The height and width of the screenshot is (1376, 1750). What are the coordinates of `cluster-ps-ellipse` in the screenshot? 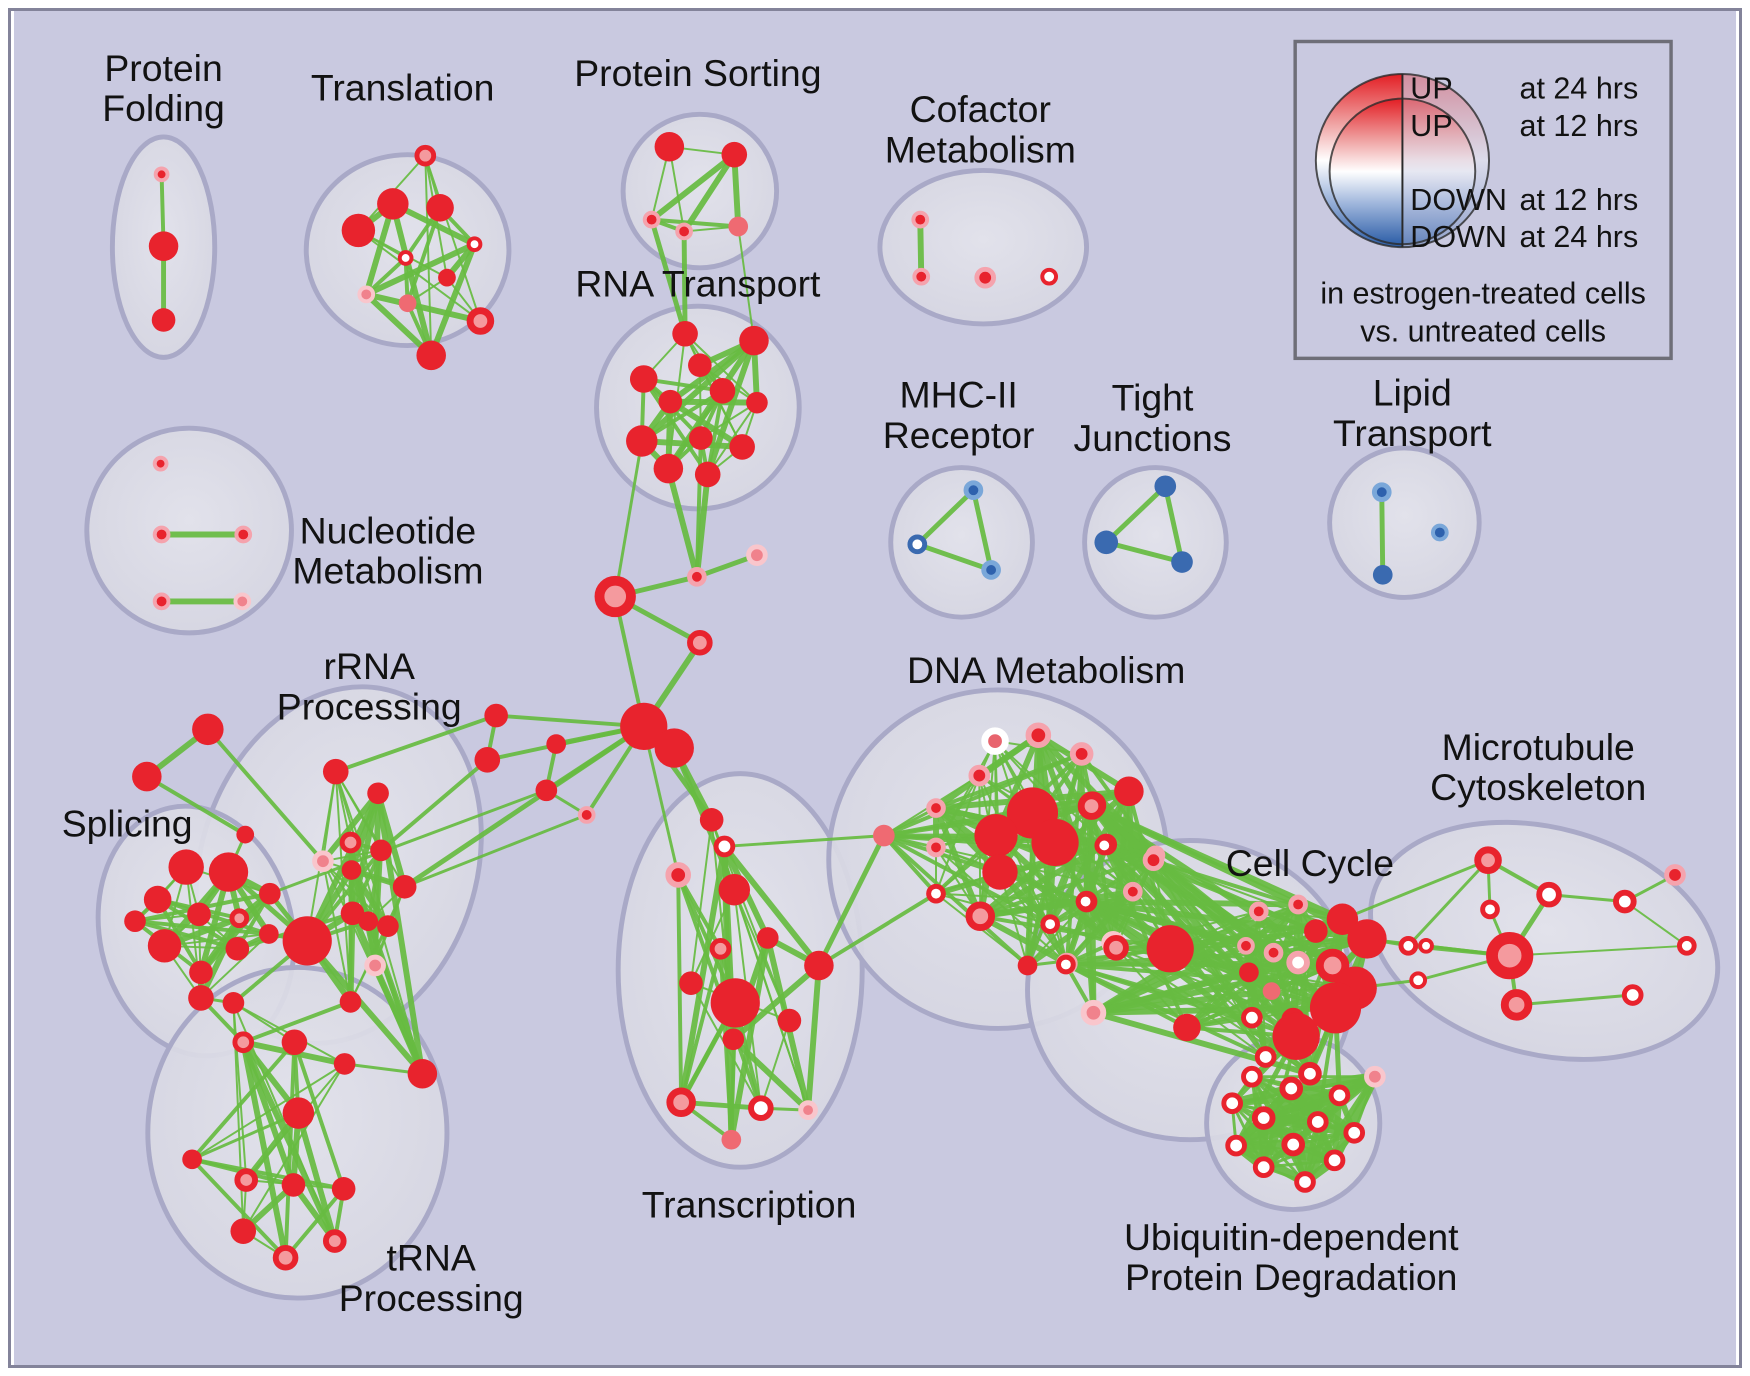 It's located at (700, 191).